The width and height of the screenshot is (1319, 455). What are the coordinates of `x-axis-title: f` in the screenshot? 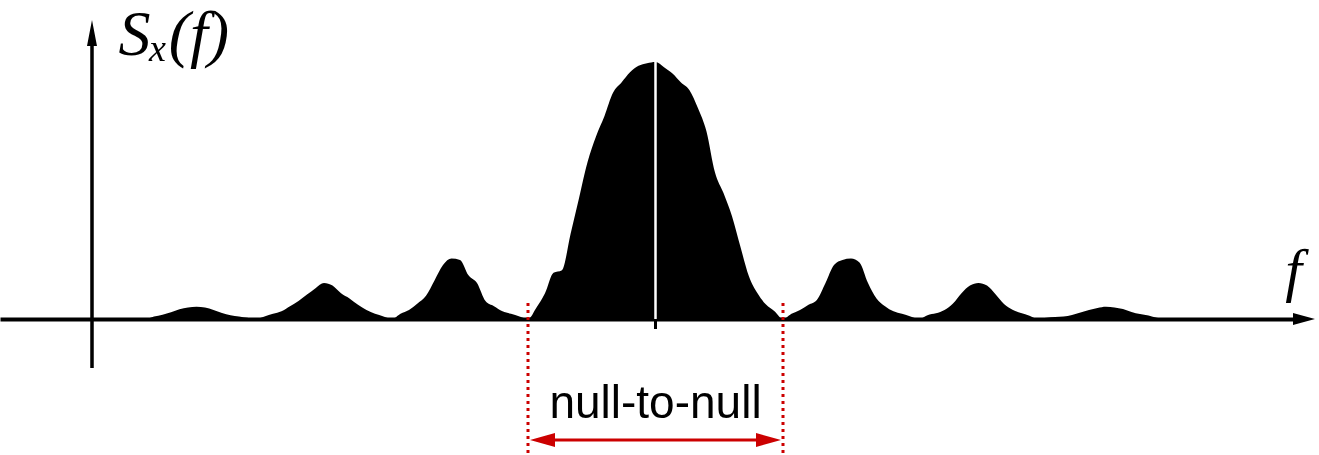 It's located at (1297, 269).